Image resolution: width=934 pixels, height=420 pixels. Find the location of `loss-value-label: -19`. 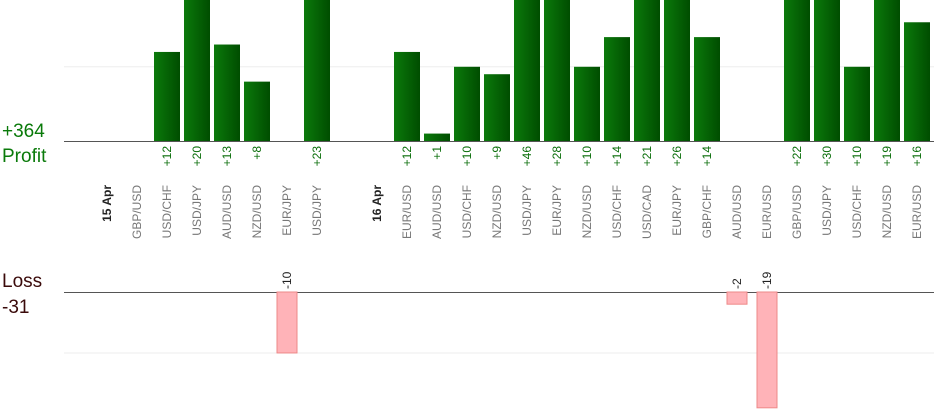

loss-value-label: -19 is located at coordinates (767, 280).